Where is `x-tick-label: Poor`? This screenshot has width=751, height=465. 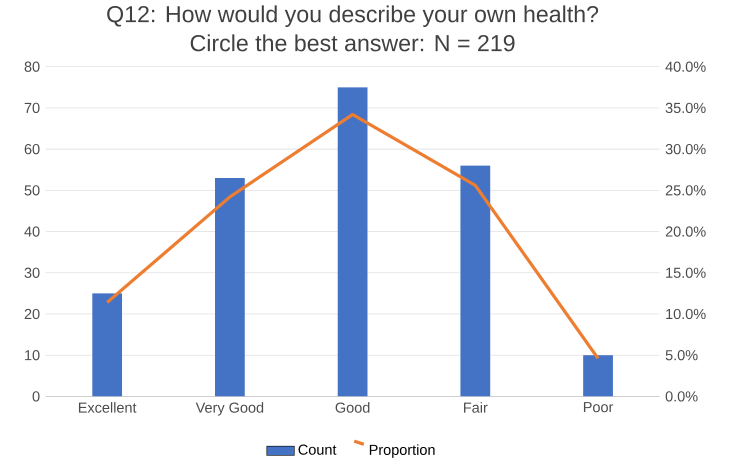 x-tick-label: Poor is located at coordinates (599, 407).